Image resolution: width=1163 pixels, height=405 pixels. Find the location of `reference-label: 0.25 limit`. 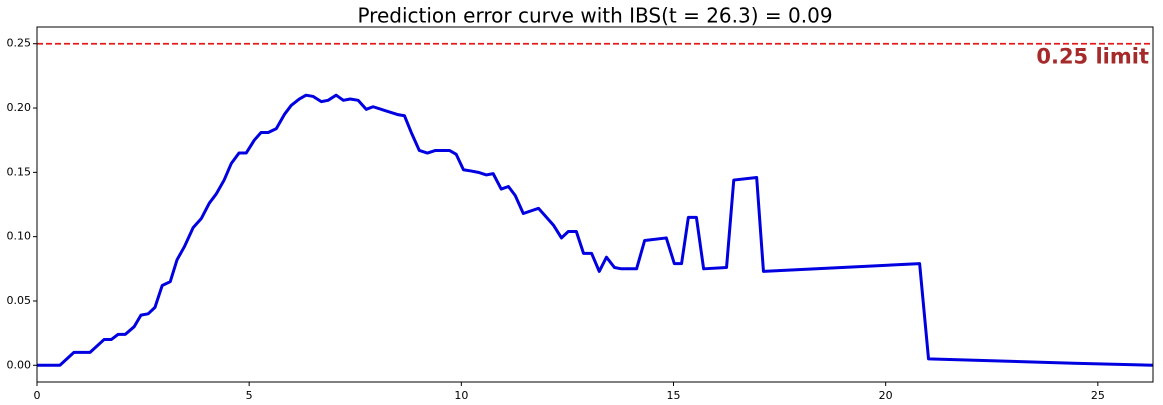

reference-label: 0.25 limit is located at coordinates (1092, 57).